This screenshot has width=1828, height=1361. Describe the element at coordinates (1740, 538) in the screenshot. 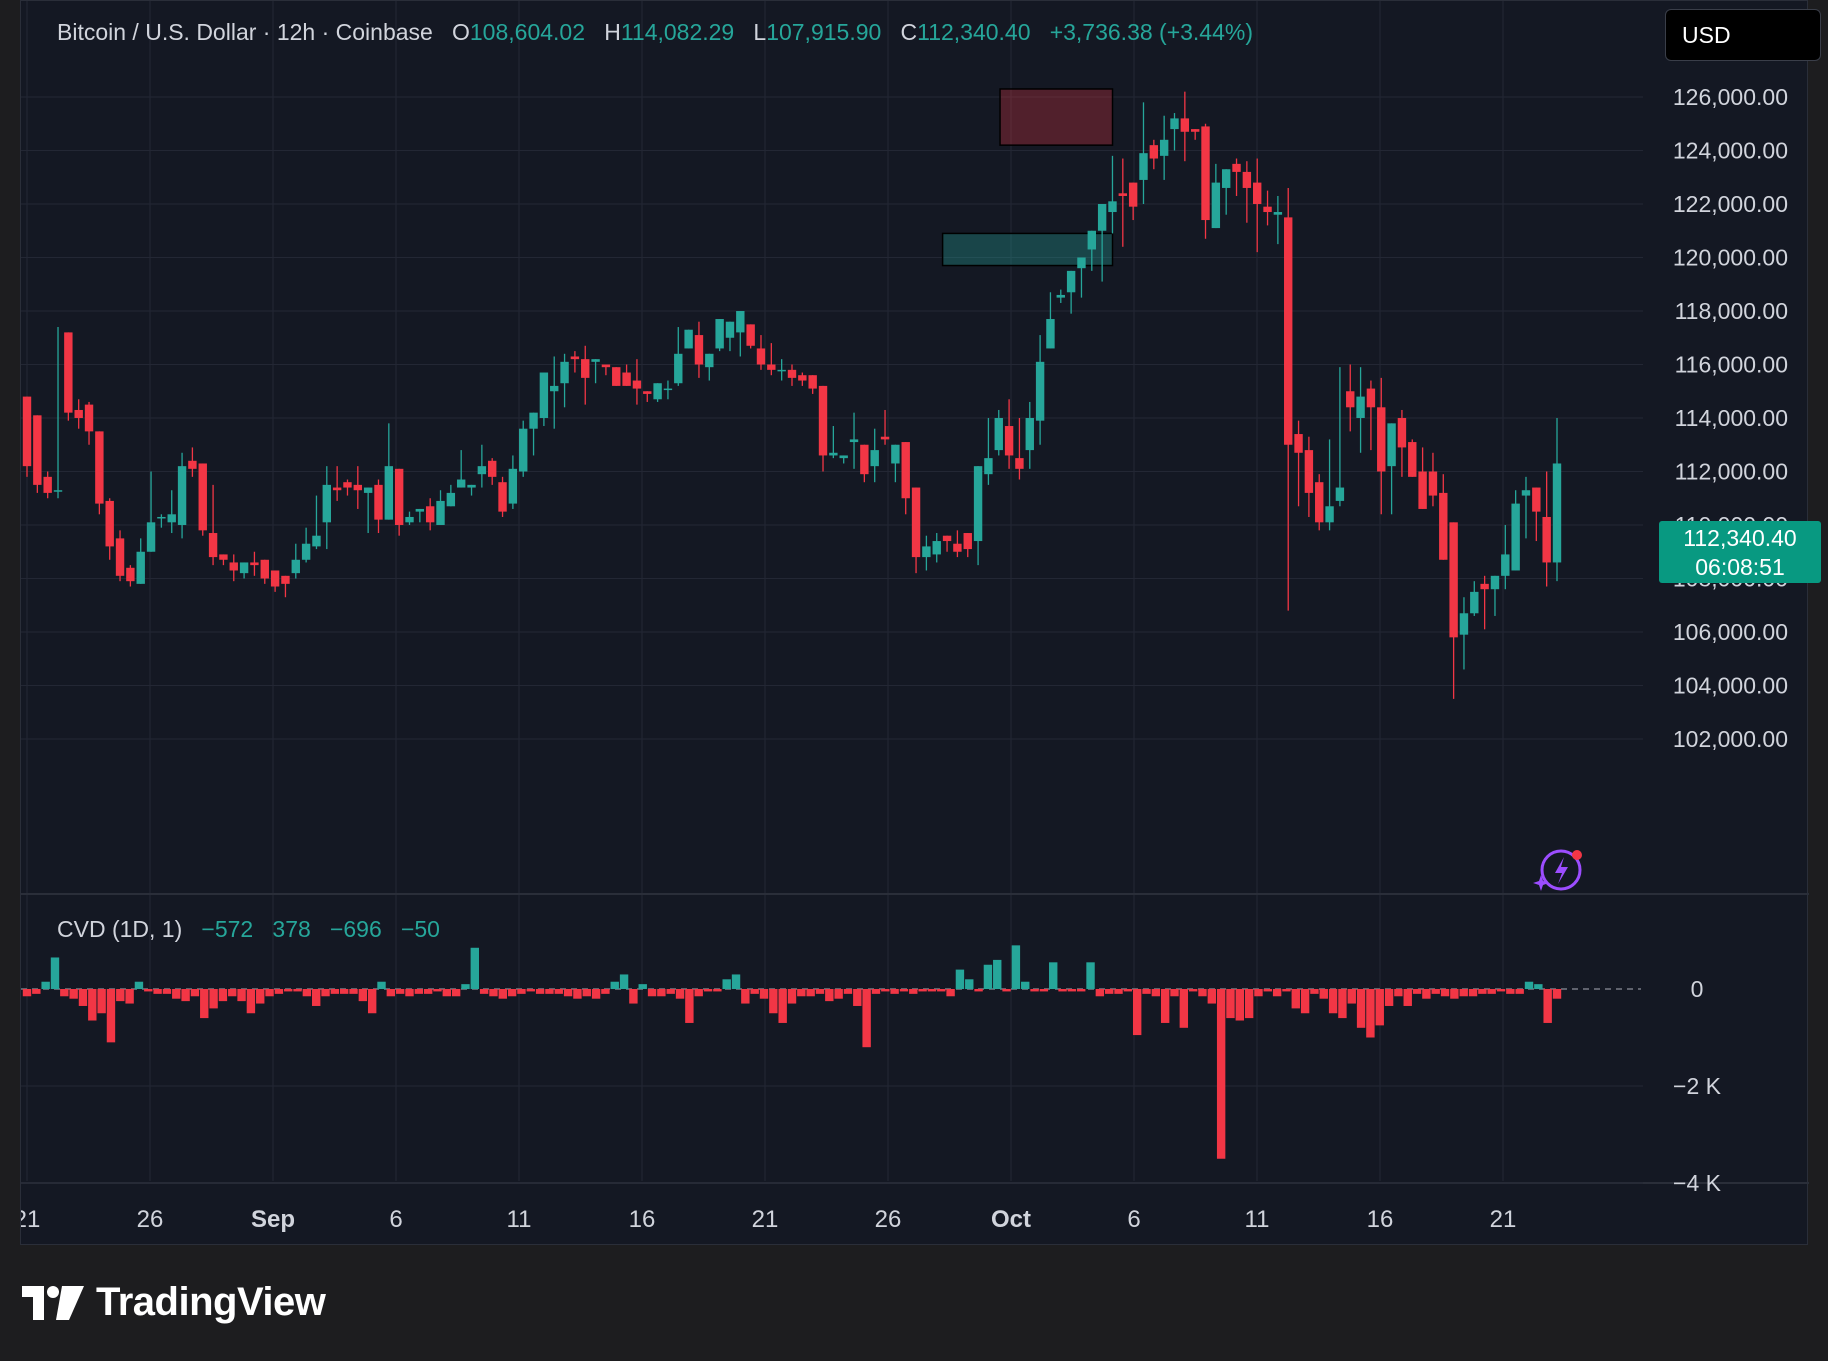

I see `last-price-value: 112,340.40` at that location.